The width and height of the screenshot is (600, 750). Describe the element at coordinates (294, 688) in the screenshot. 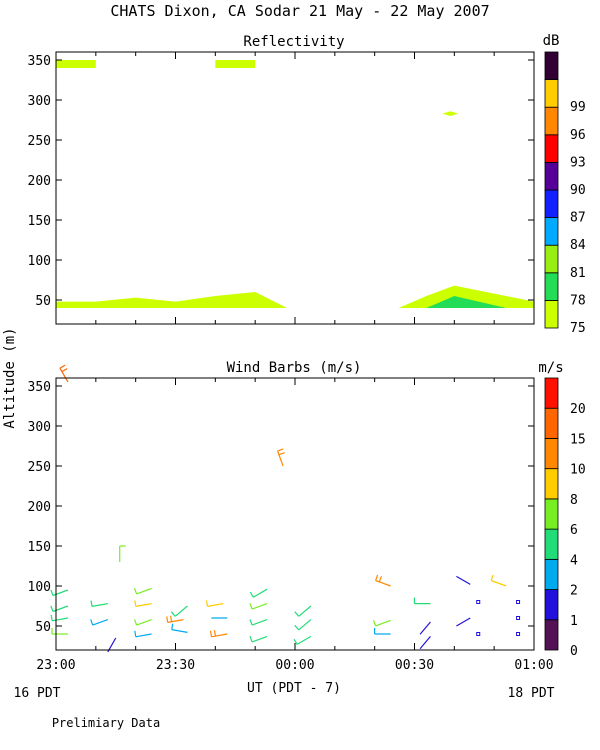

I see `x-axis-label: UT (PDT - 7)` at that location.